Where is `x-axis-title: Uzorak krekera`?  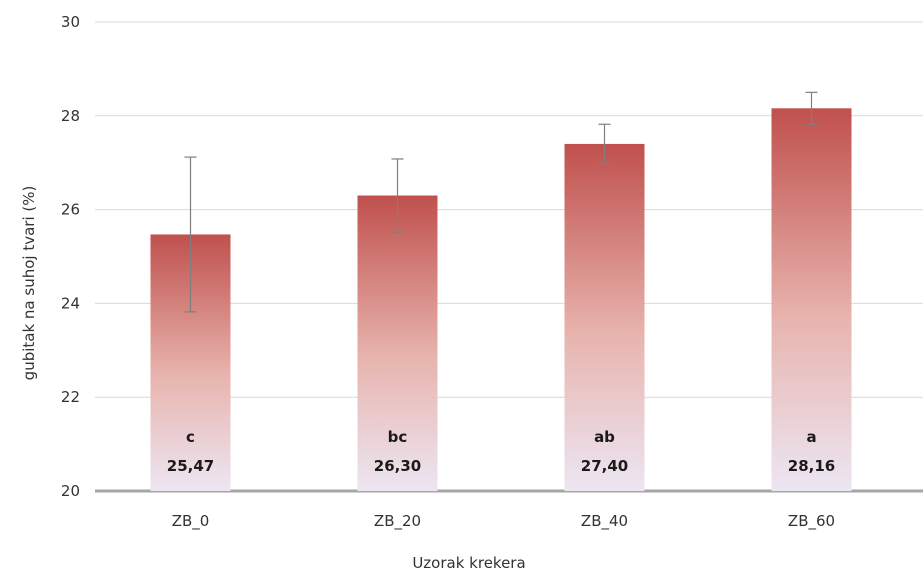 x-axis-title: Uzorak krekera is located at coordinates (468, 563).